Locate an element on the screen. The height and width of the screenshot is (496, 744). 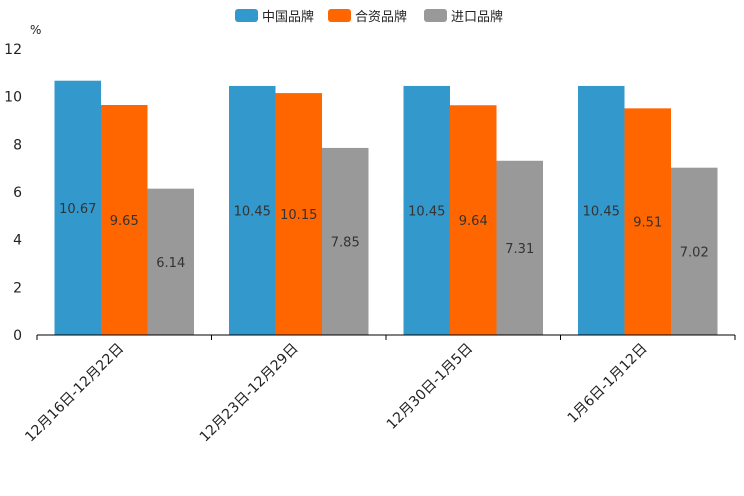
legend: 中国品牌 合资品牌 进口品牌 is located at coordinates (369, 17).